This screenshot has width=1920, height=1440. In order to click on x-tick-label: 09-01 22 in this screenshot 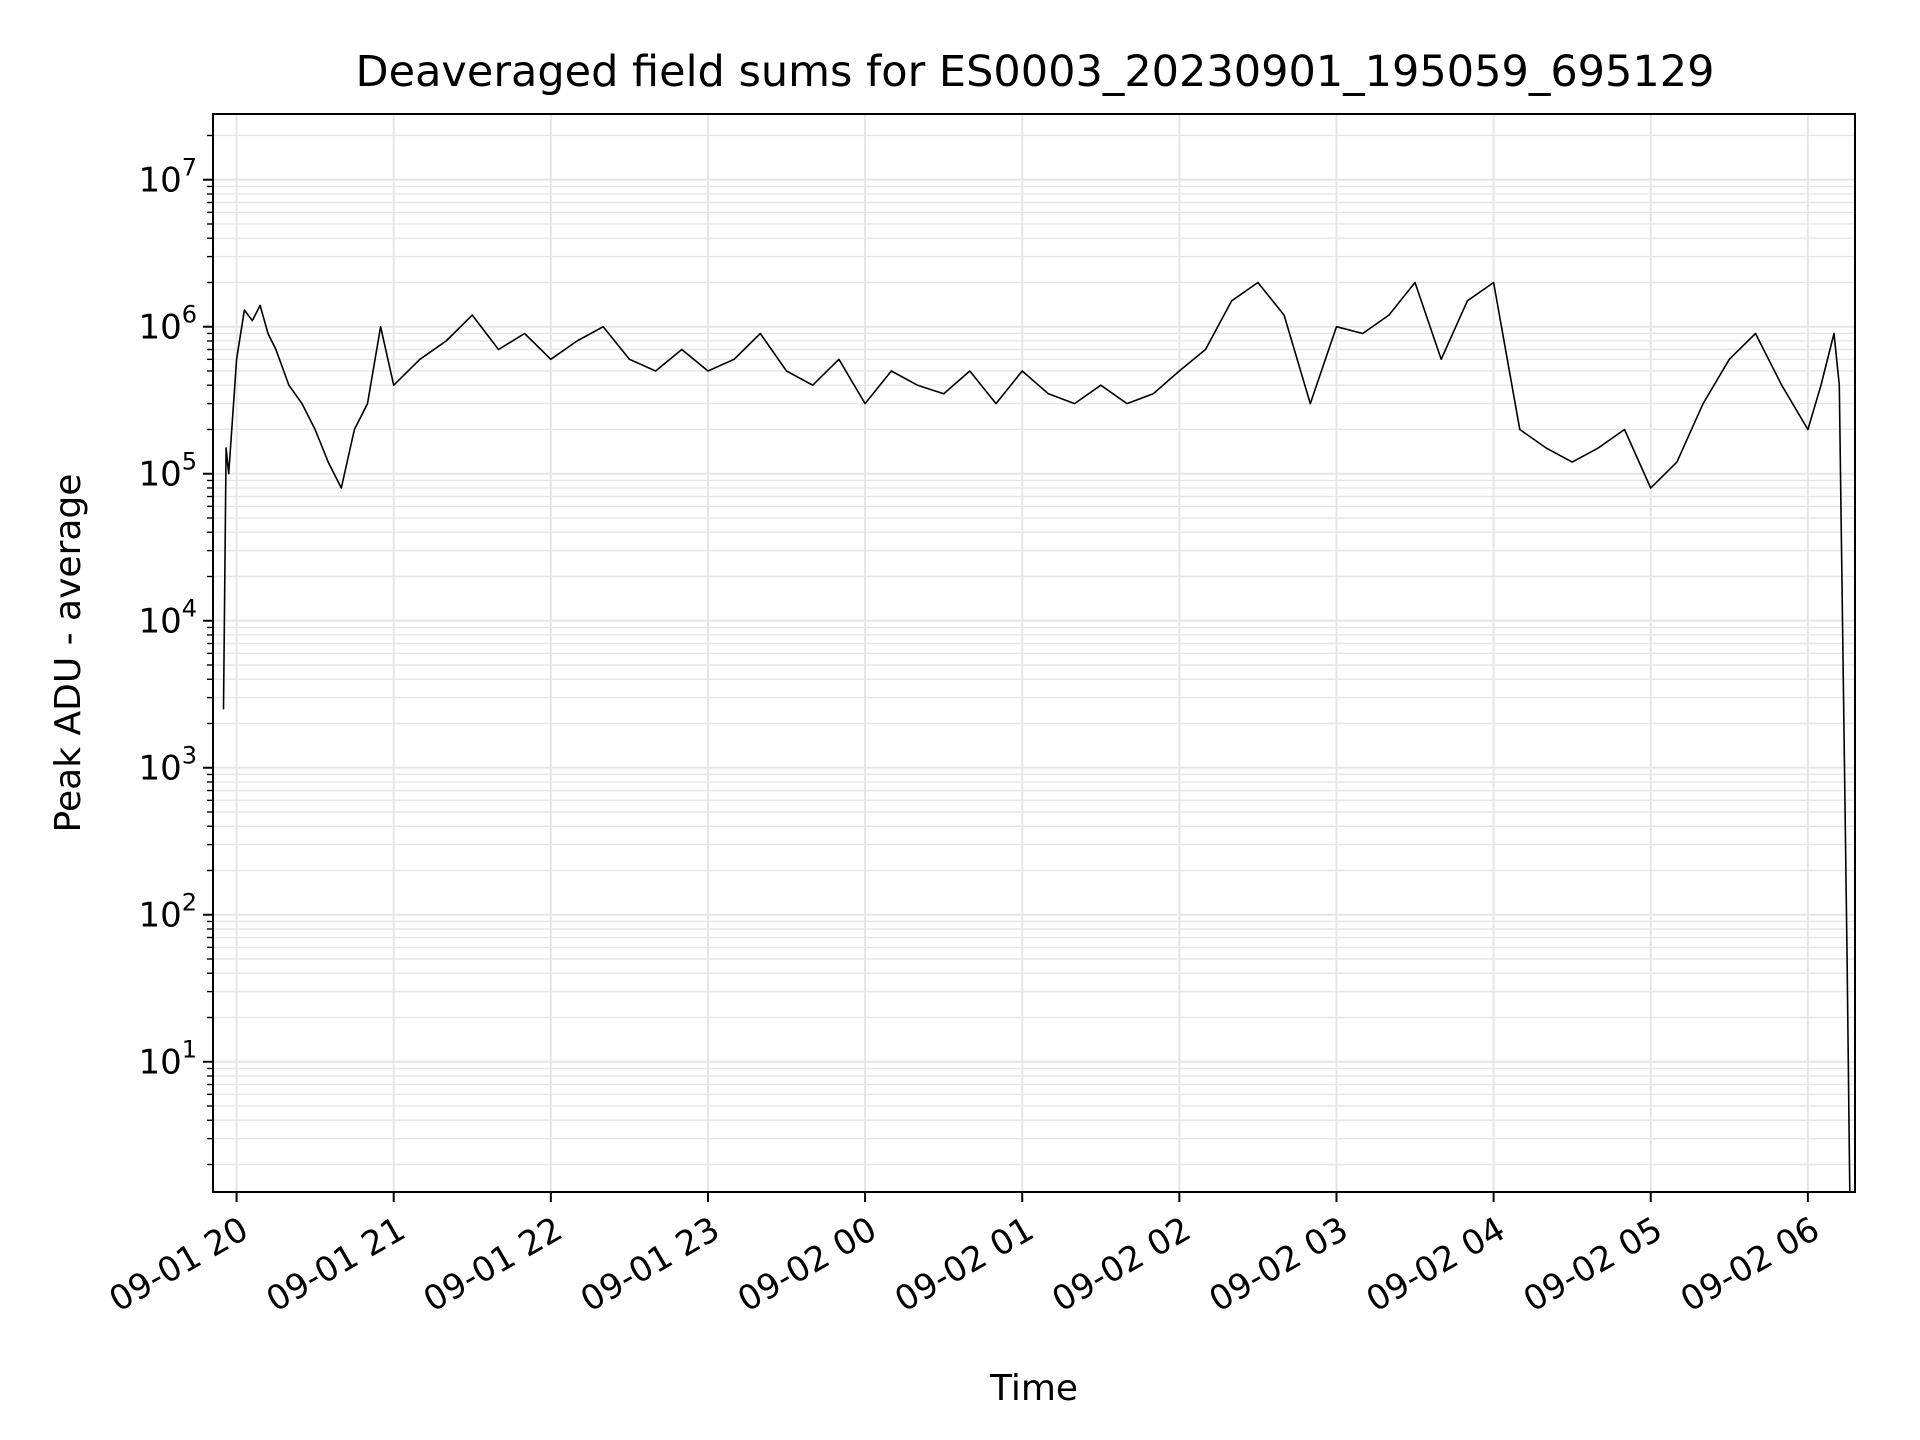, I will do `click(493, 1264)`.